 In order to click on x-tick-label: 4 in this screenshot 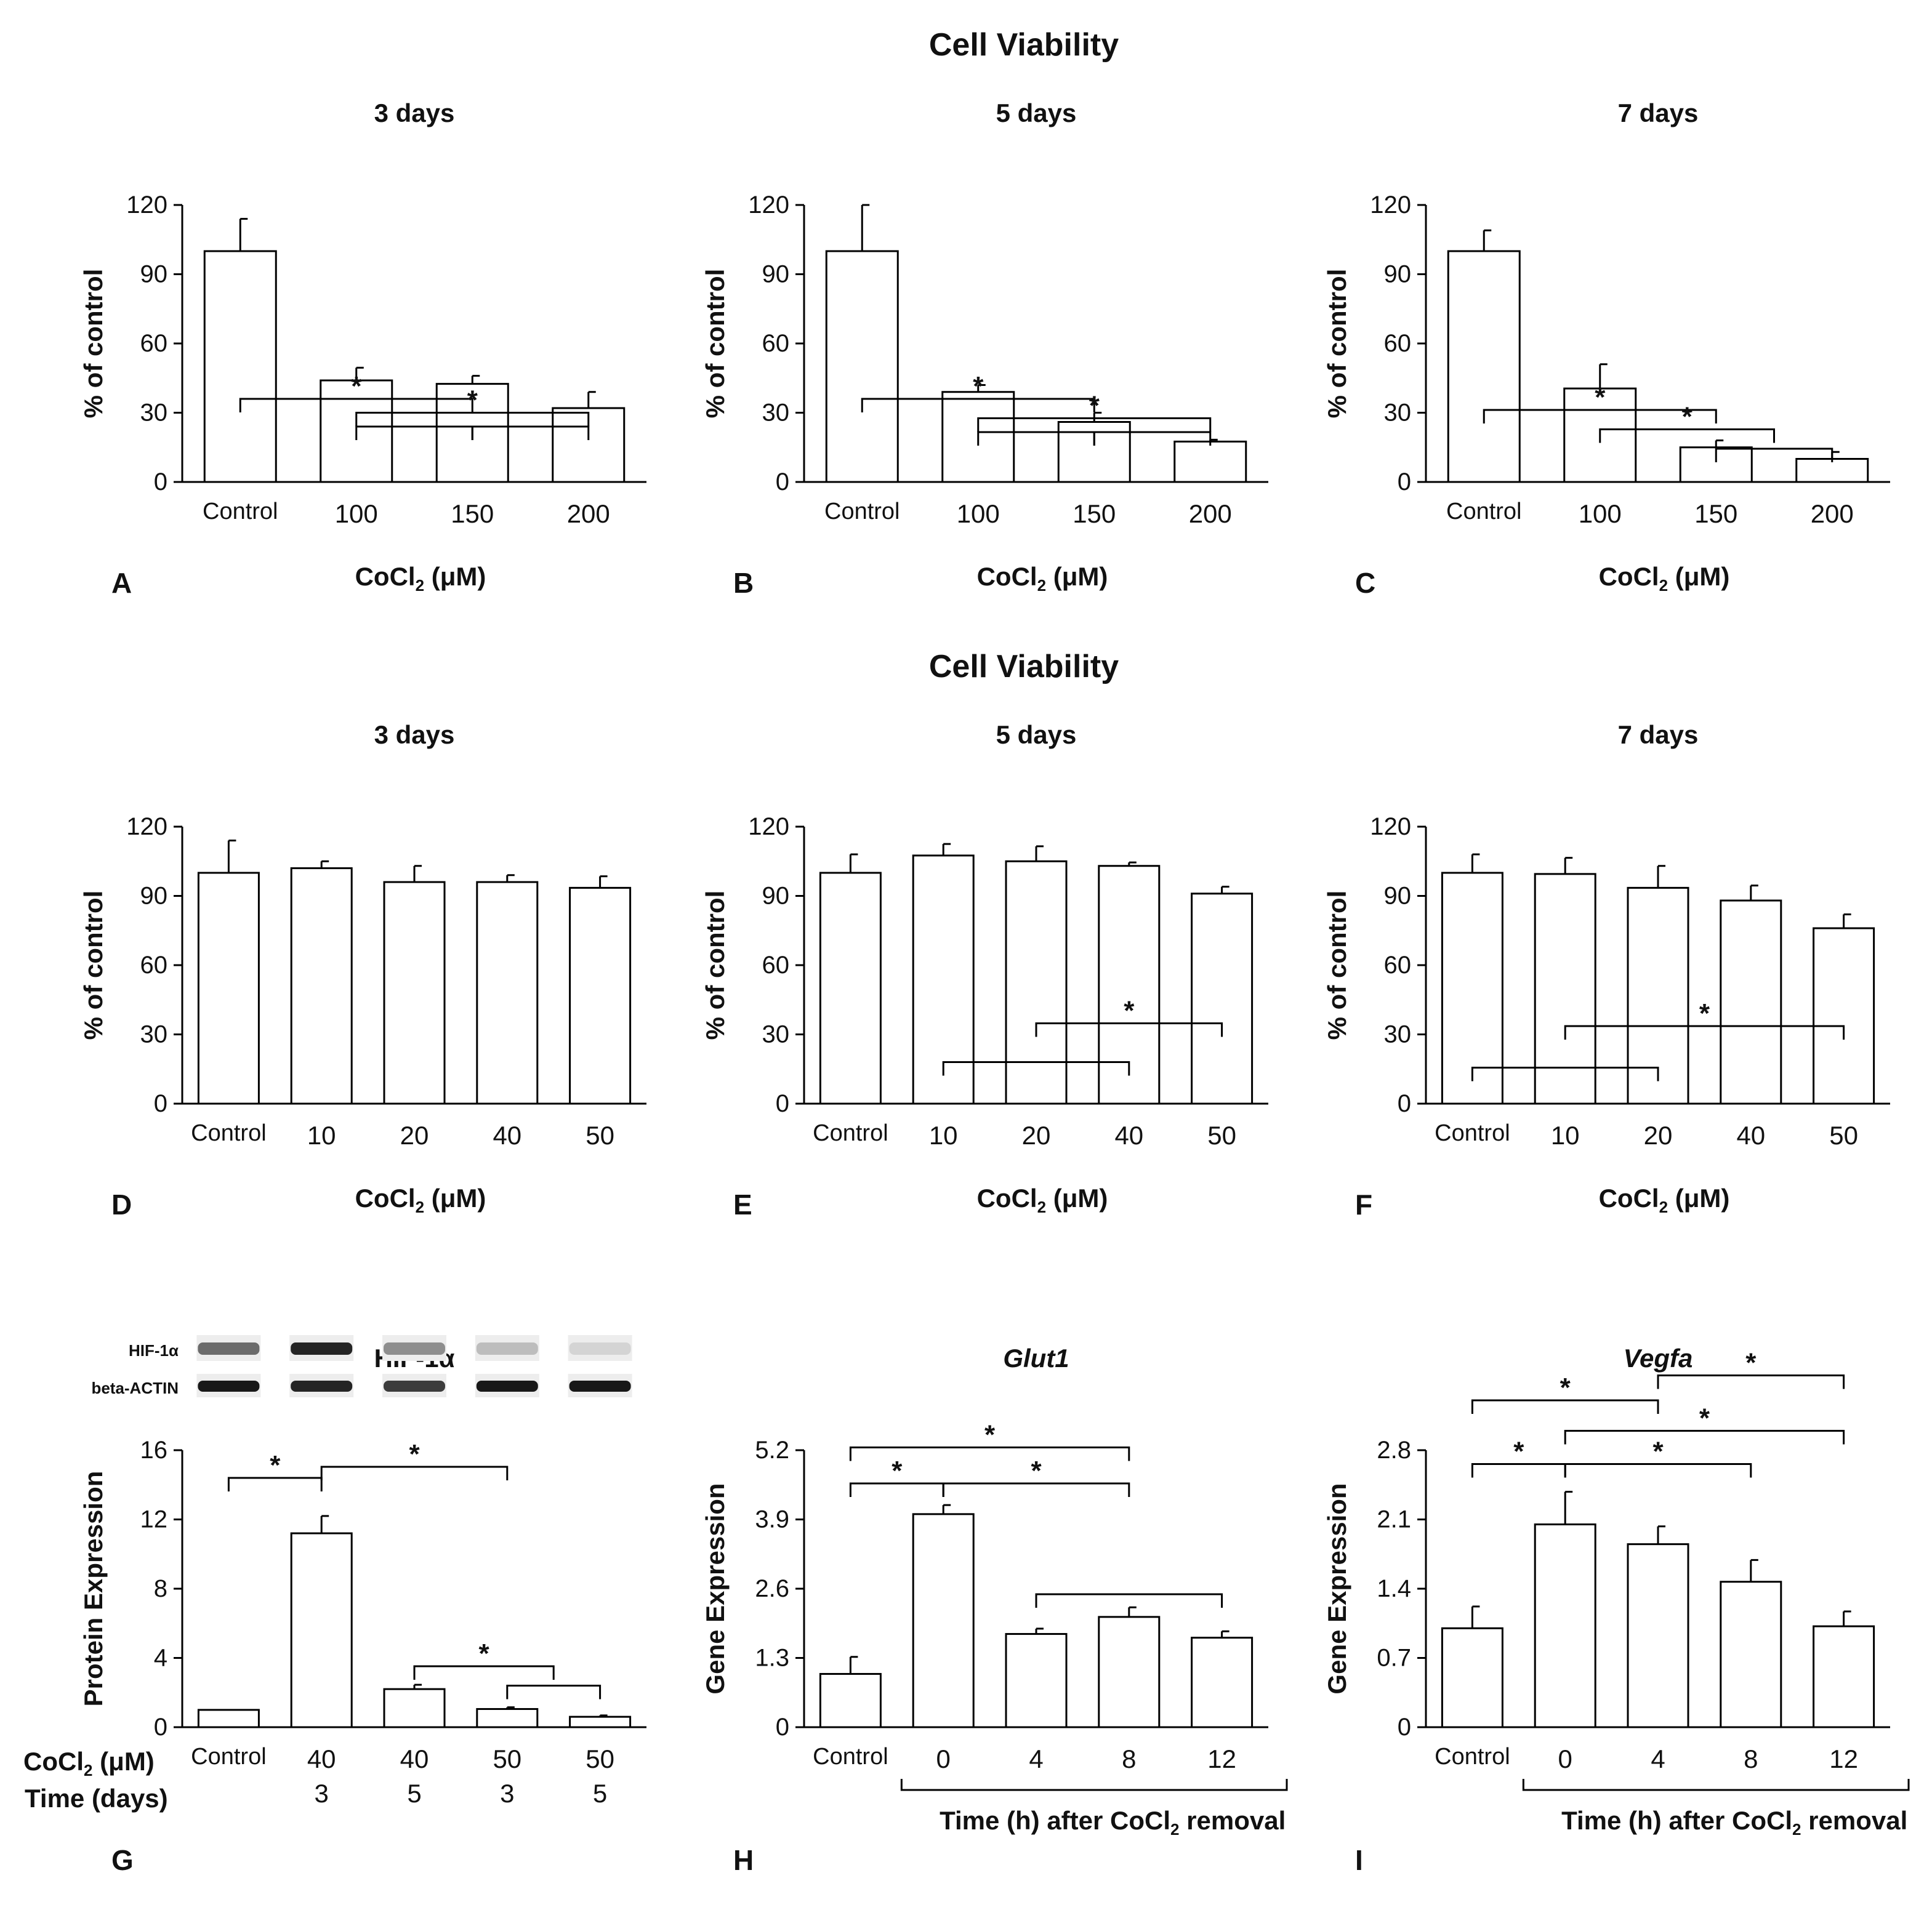, I will do `click(1658, 1758)`.